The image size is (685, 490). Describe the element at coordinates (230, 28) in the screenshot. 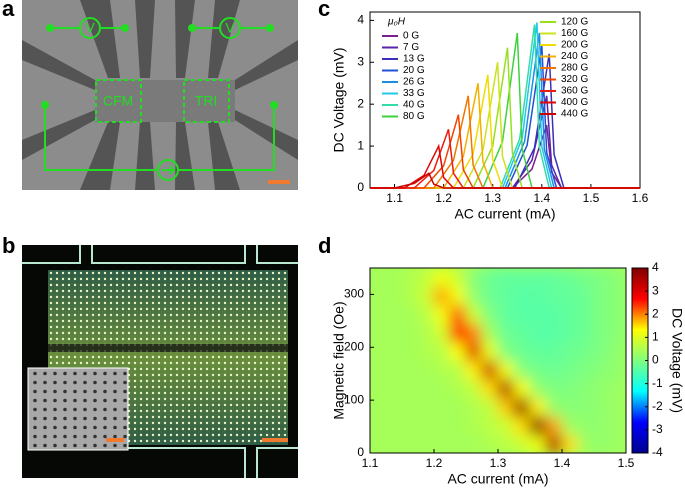

I see `voltmeter-label: V` at that location.